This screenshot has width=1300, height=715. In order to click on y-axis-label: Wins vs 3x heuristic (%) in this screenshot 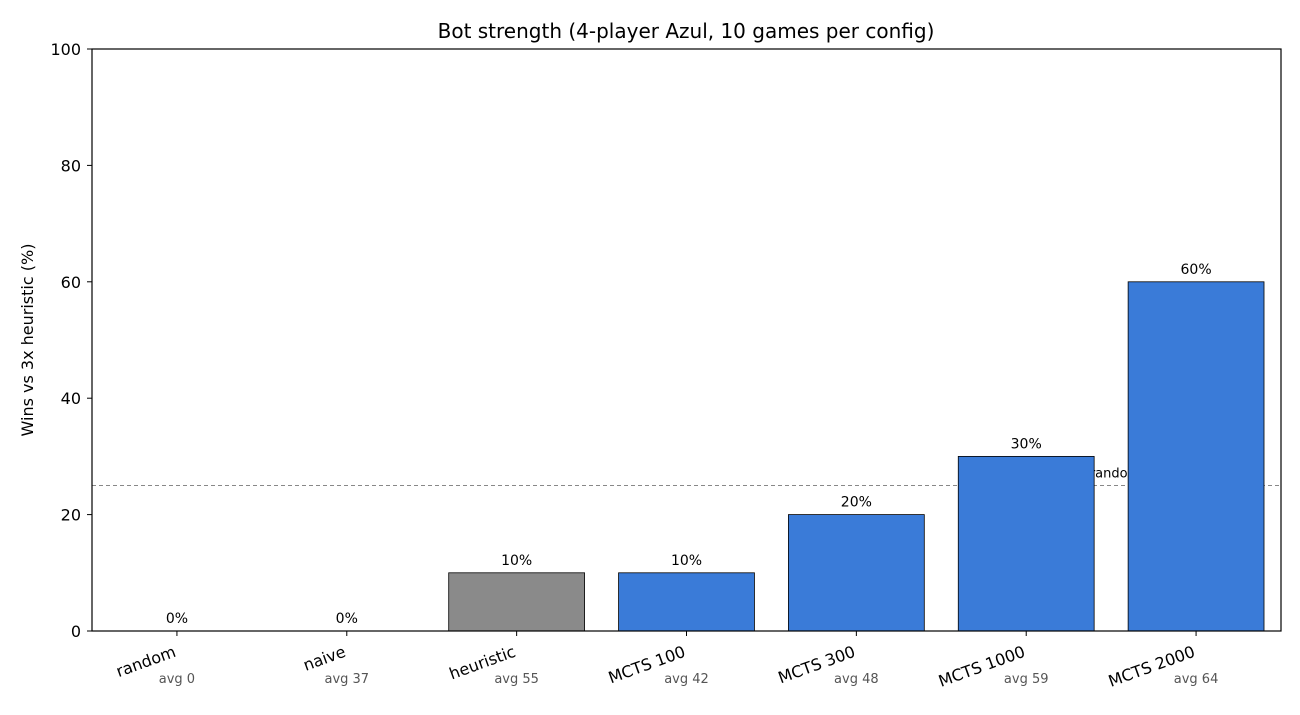, I will do `click(27, 340)`.